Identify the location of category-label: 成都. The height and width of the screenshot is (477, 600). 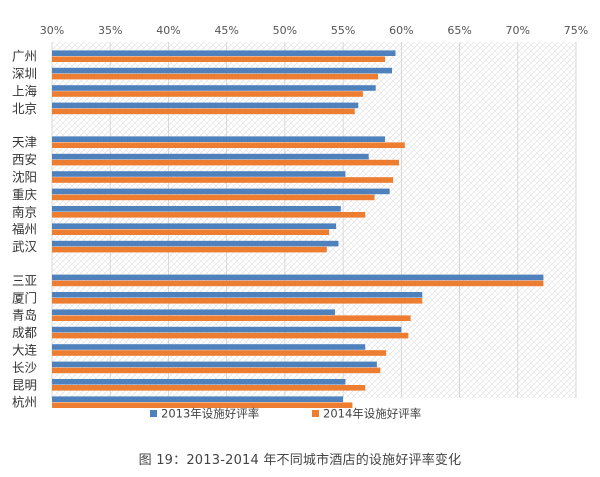
(25, 332).